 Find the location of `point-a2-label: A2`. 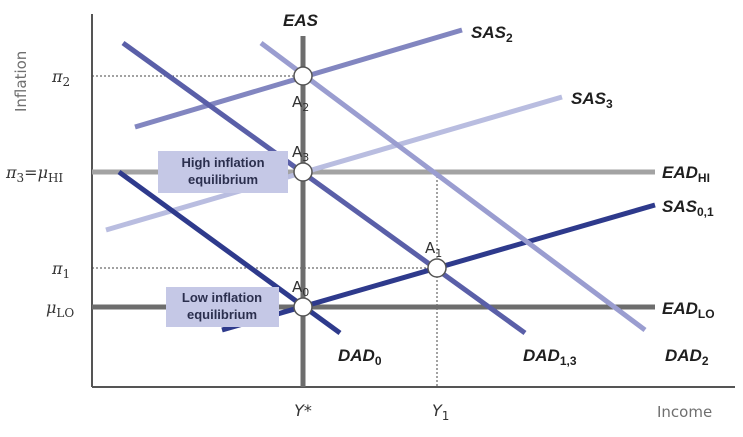

point-a2-label: A2 is located at coordinates (300, 103).